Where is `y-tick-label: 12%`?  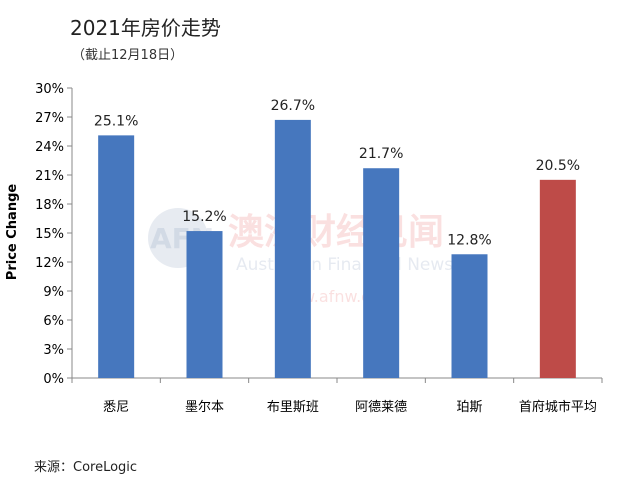
y-tick-label: 12% is located at coordinates (49, 263).